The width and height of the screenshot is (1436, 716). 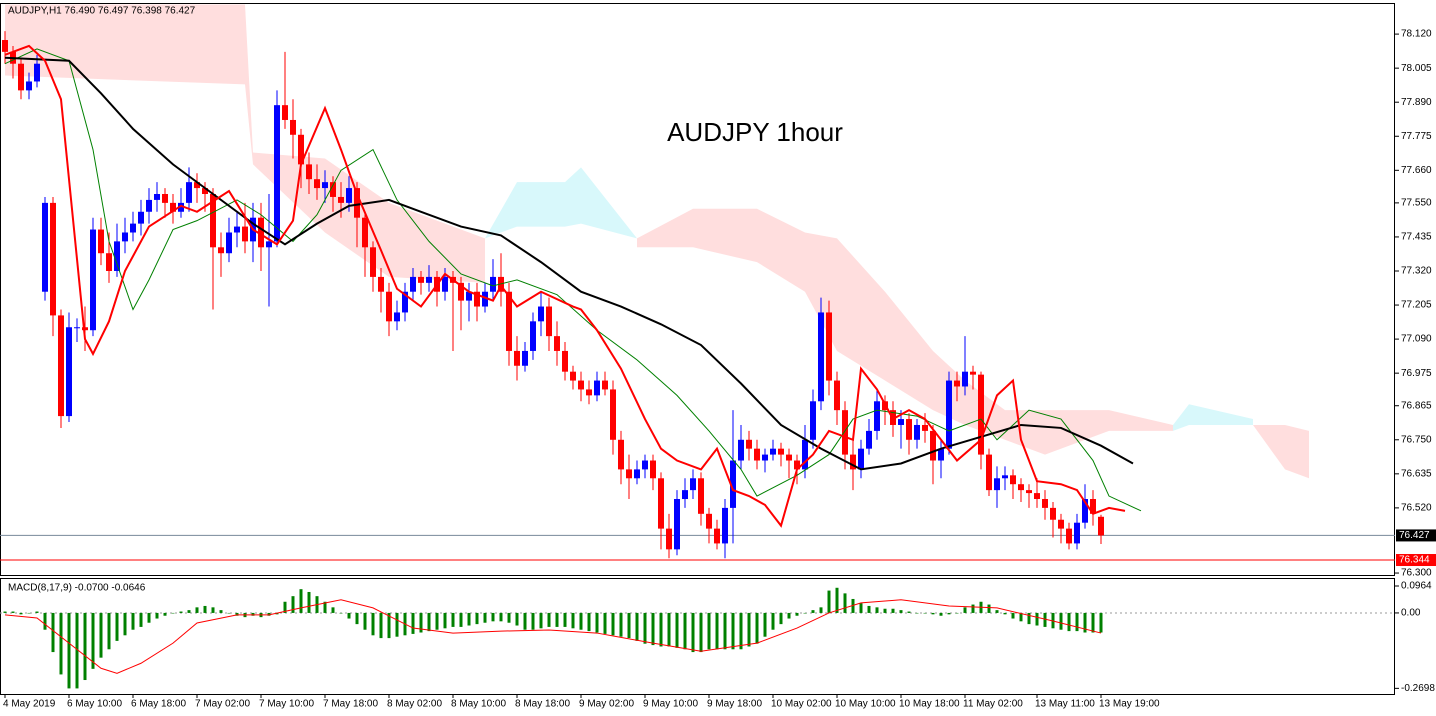 What do you see at coordinates (993, 704) in the screenshot?
I see `x-tick-label: 11 May 02:00` at bounding box center [993, 704].